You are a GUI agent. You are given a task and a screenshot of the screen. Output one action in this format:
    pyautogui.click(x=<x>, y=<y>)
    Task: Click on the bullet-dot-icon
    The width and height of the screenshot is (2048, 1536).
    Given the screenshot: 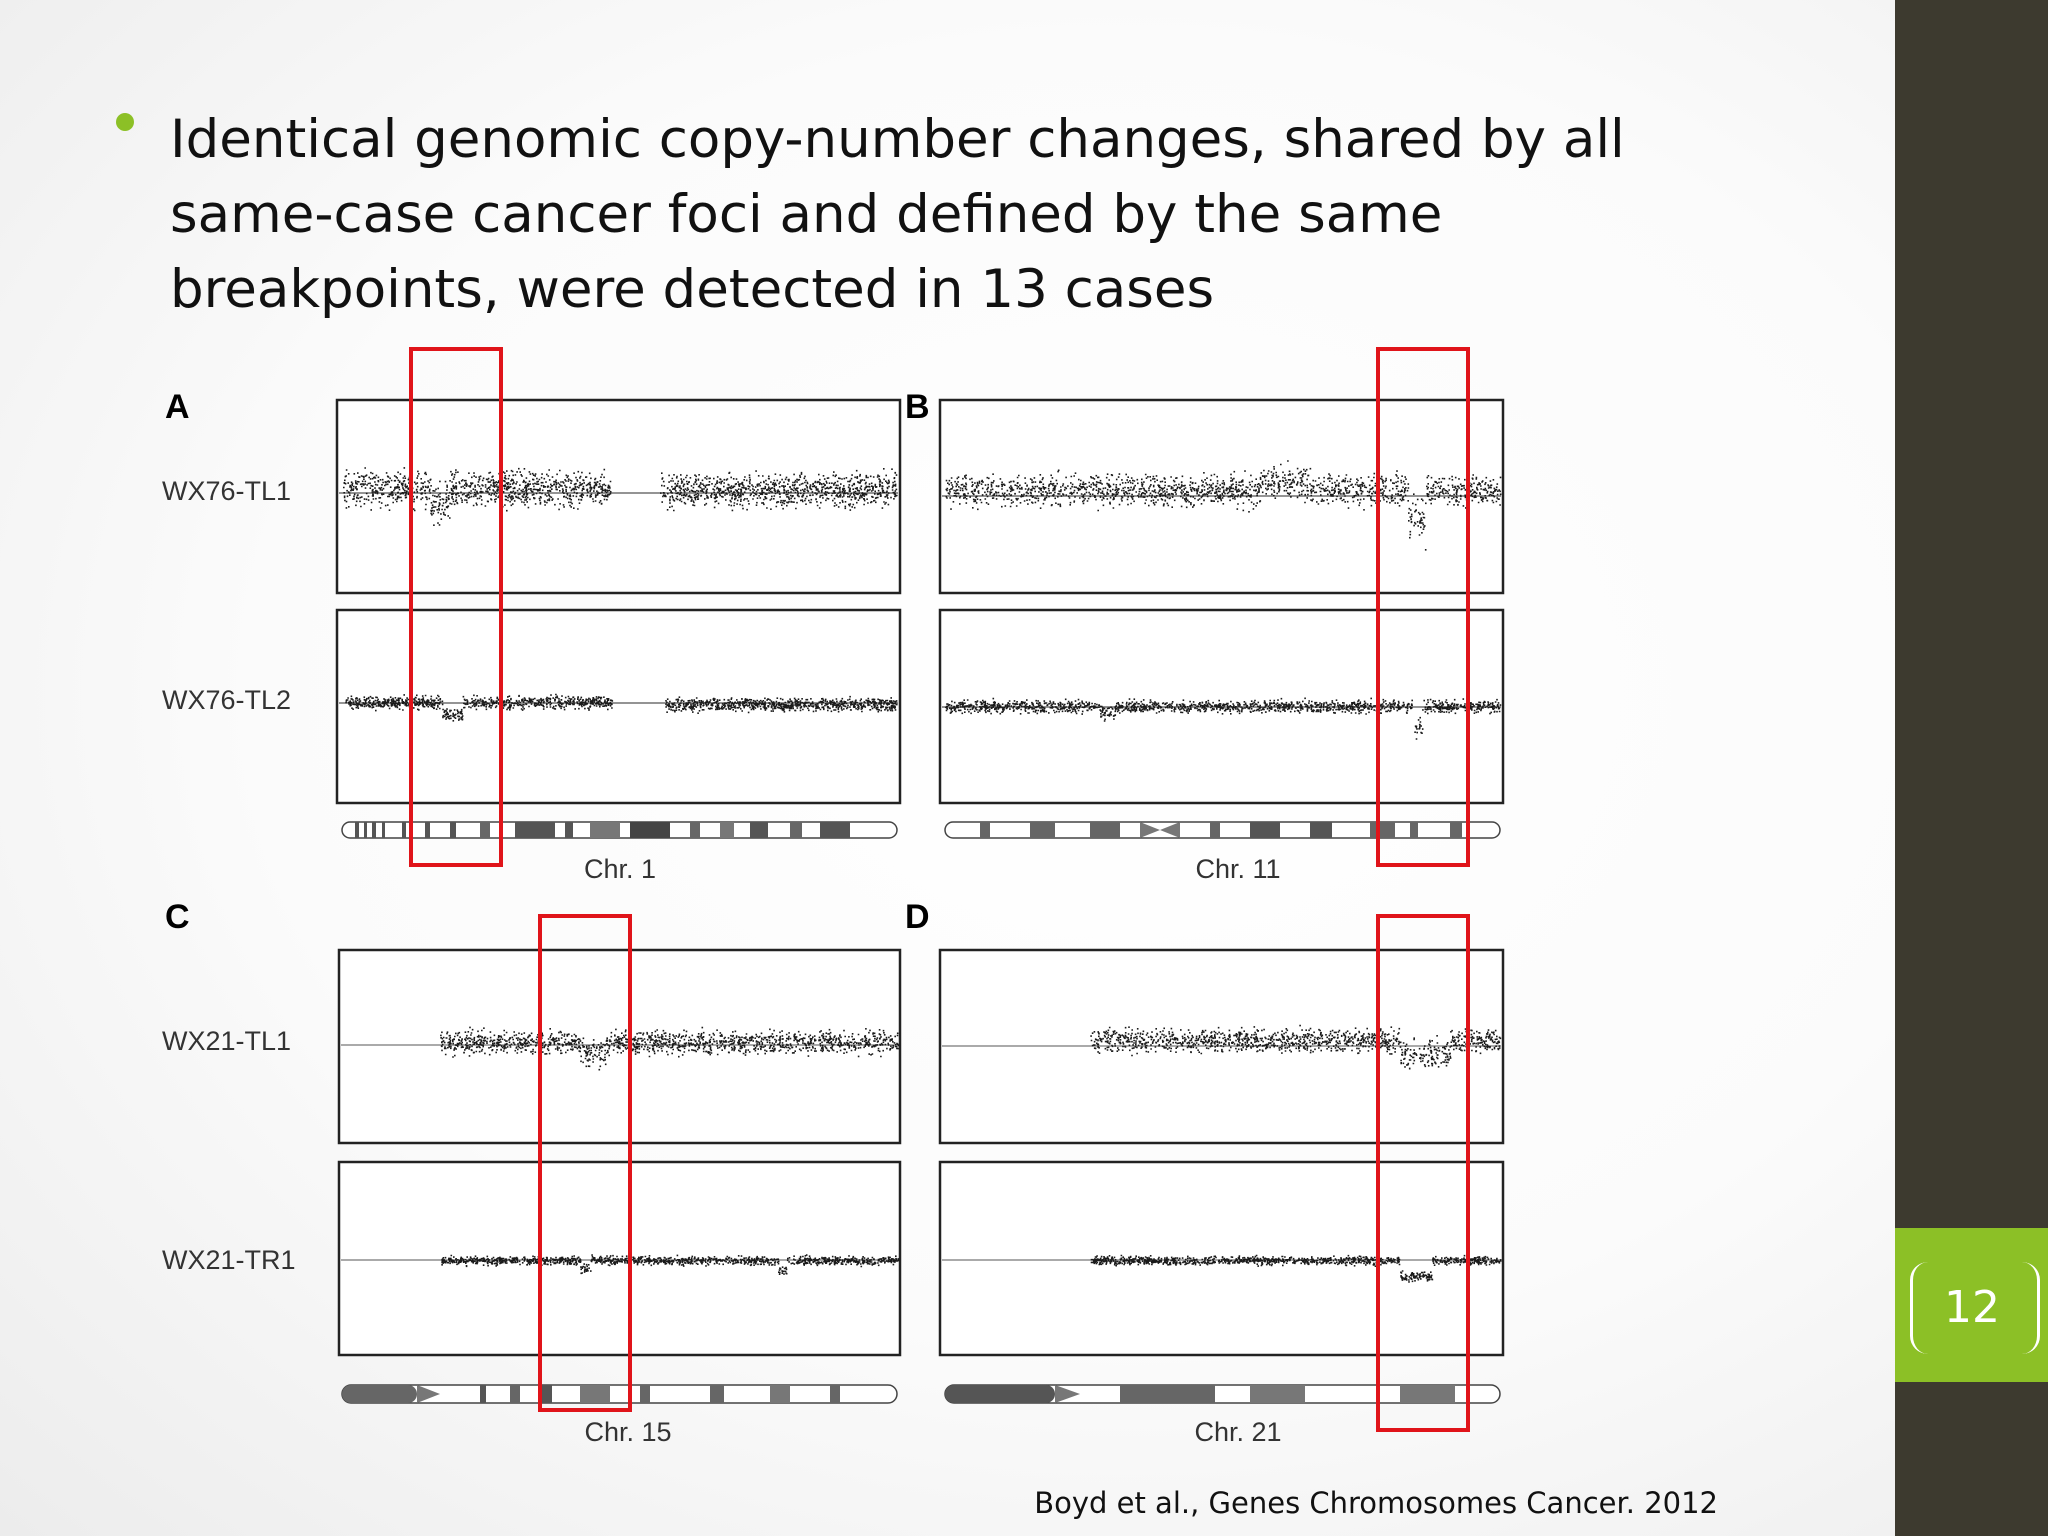 What is the action you would take?
    pyautogui.click(x=125, y=122)
    